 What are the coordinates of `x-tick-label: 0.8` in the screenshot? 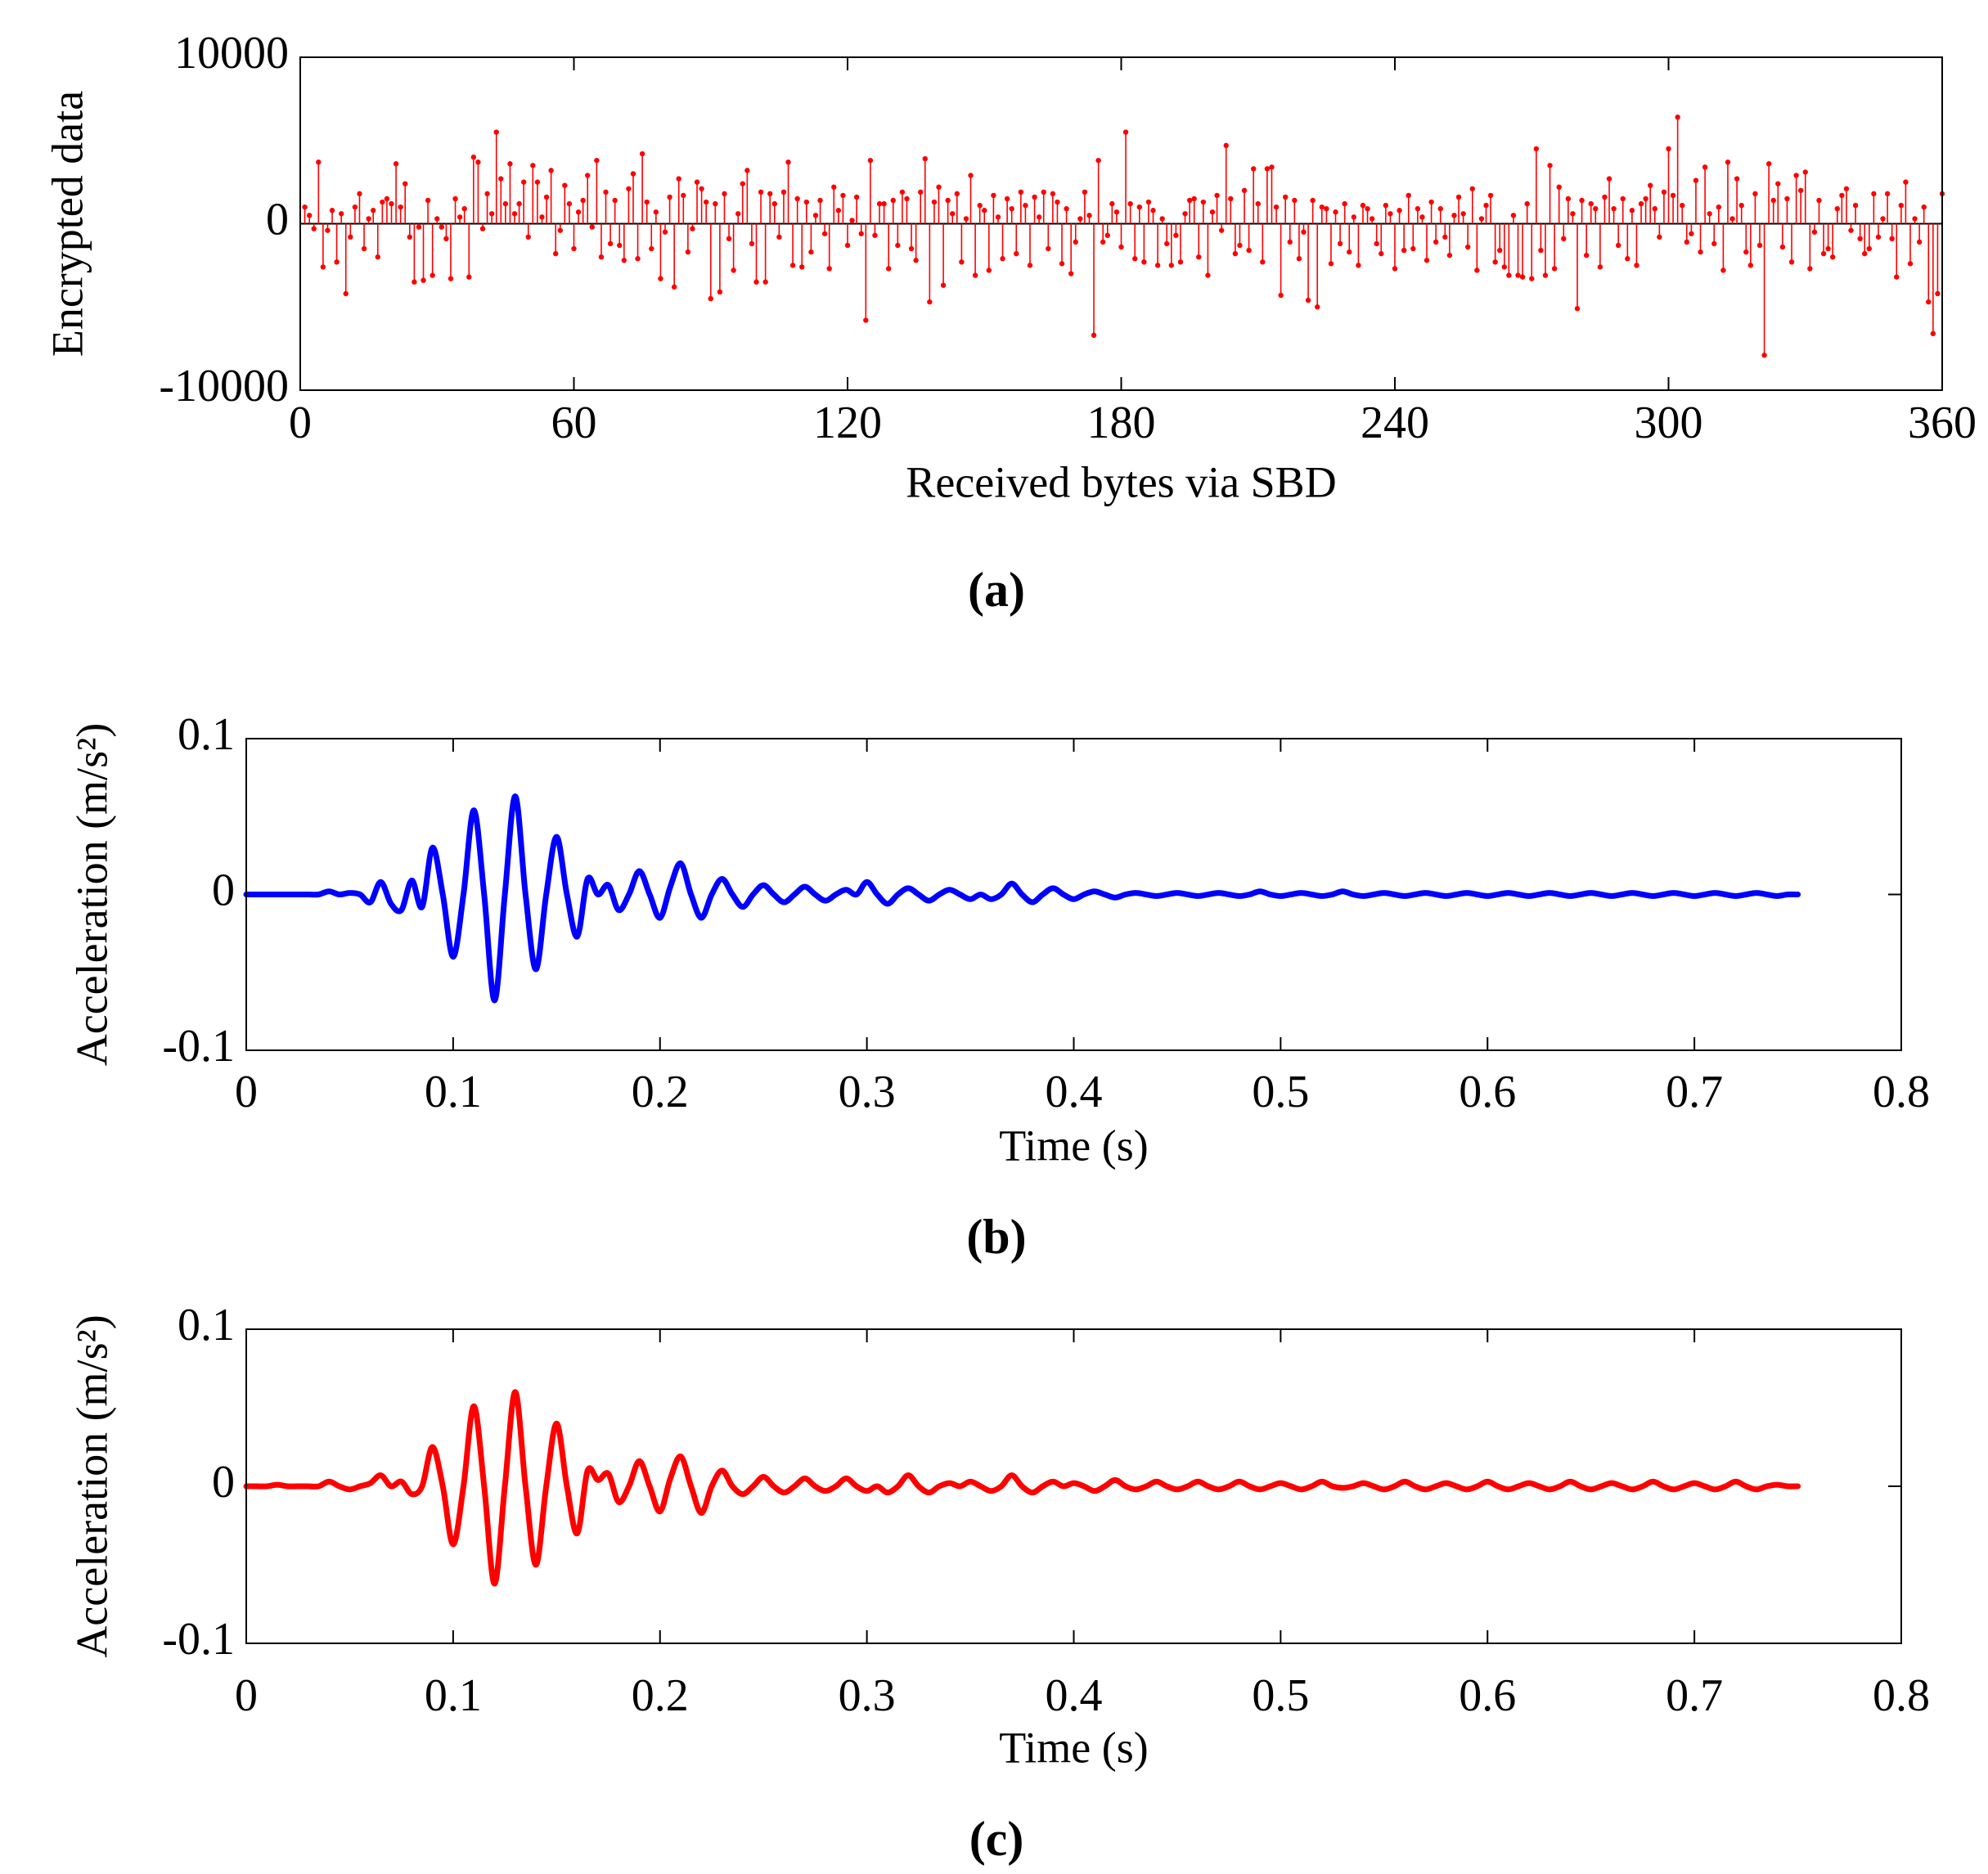 It's located at (1901, 1695).